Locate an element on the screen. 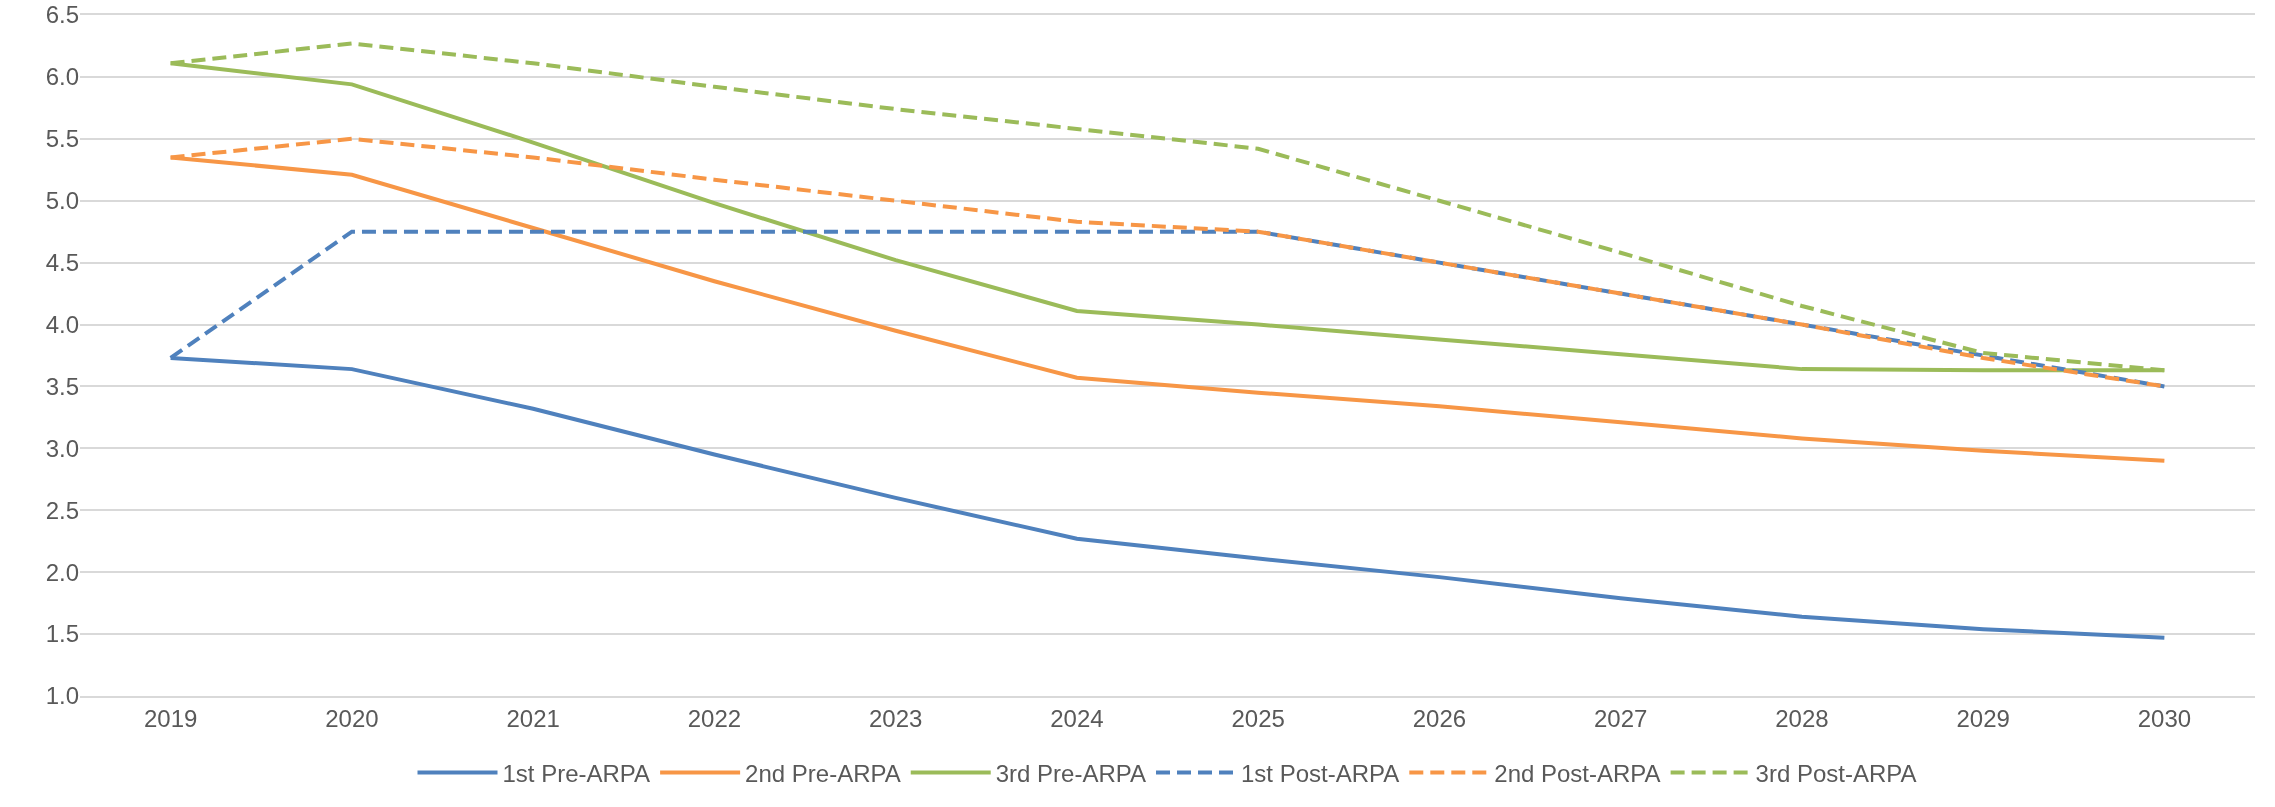  legend-label: 1st Pre-ARPA is located at coordinates (576, 773).